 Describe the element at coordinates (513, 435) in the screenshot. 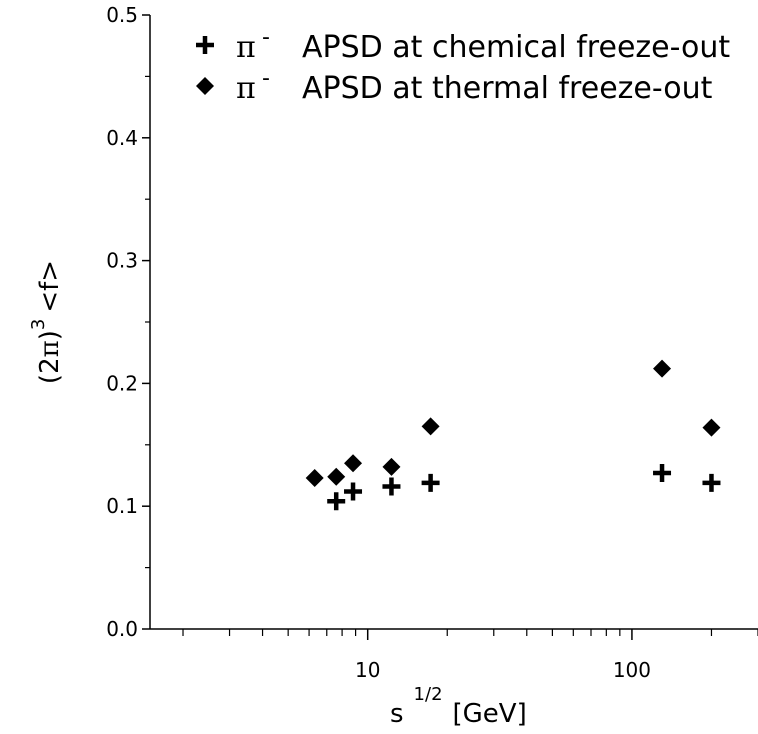

I see `data-points` at that location.